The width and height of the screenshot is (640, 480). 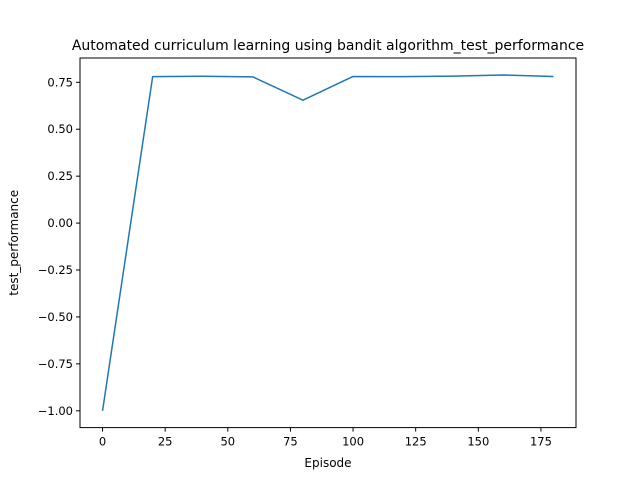 I want to click on y-tick-label: 0.50, so click(x=60, y=129).